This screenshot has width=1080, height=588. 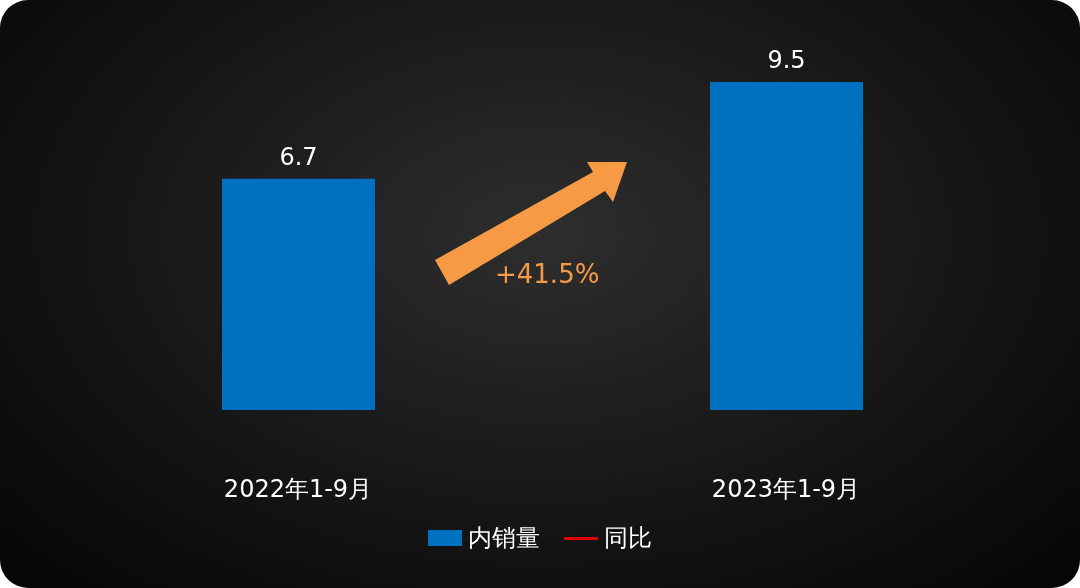 What do you see at coordinates (786, 60) in the screenshot?
I see `data-label: 9.5` at bounding box center [786, 60].